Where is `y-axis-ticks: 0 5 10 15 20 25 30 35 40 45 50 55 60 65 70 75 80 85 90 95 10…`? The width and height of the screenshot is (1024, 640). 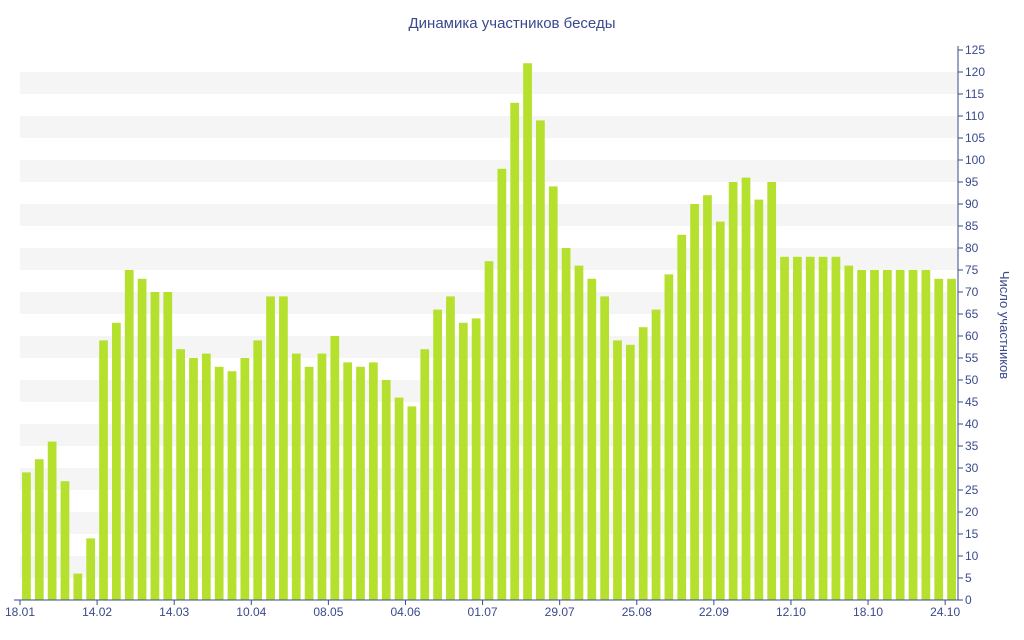
y-axis-ticks: 0 5 10 15 20 25 30 35 40 45 50 55 60 65 70 75 80 85 90 95 10… is located at coordinates (971, 325).